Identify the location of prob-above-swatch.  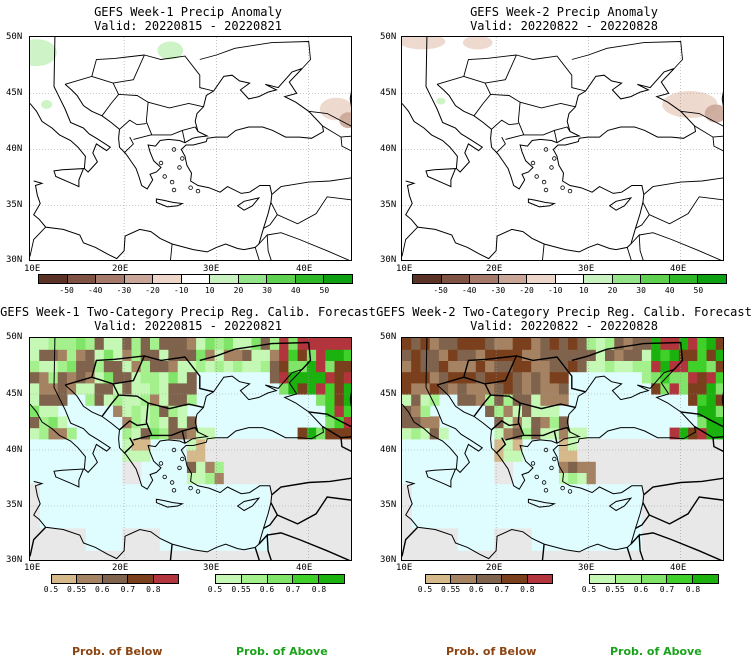
(280, 579).